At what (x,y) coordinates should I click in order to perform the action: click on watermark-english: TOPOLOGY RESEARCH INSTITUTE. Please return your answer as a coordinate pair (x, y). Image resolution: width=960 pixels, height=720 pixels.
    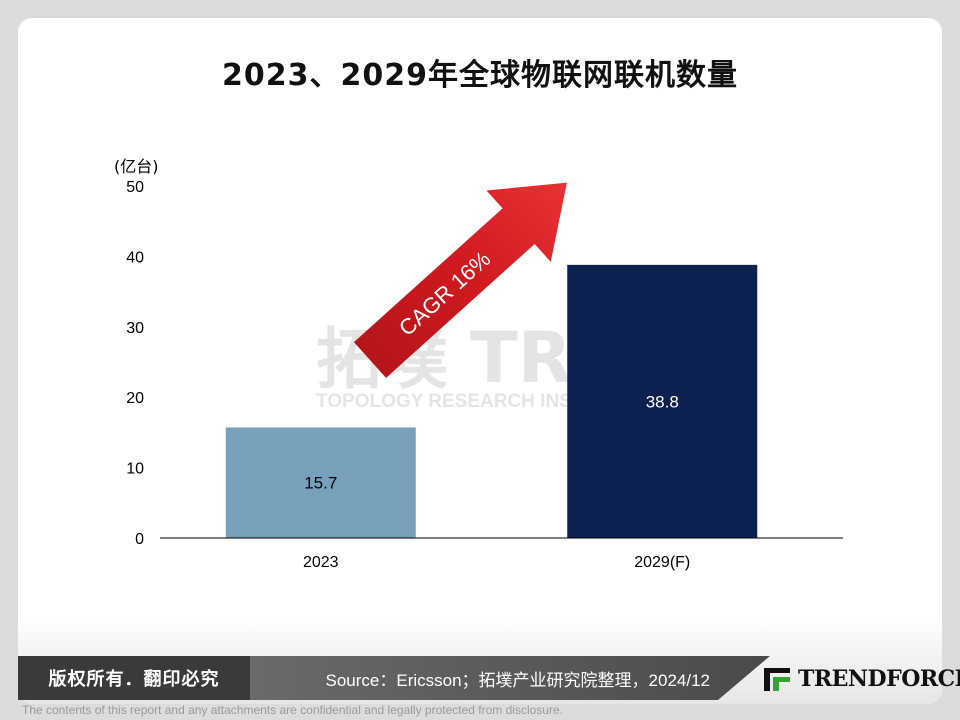
    Looking at the image, I should click on (477, 401).